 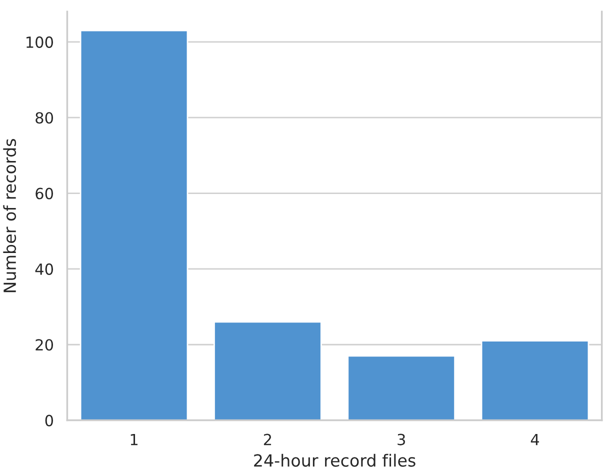 I want to click on y-tick-label: 40, so click(x=44, y=269).